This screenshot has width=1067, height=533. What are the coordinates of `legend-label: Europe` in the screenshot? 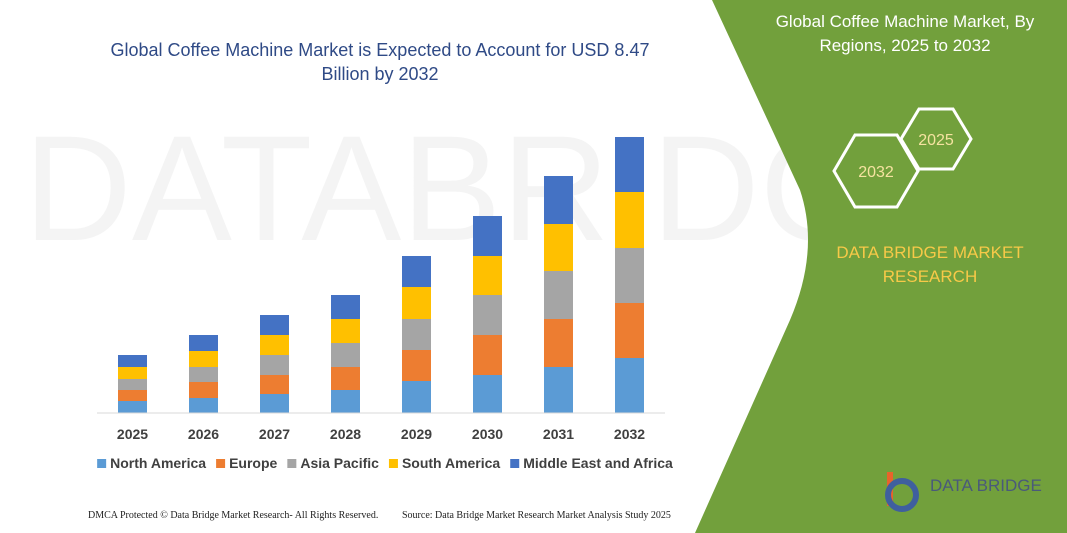 It's located at (253, 463).